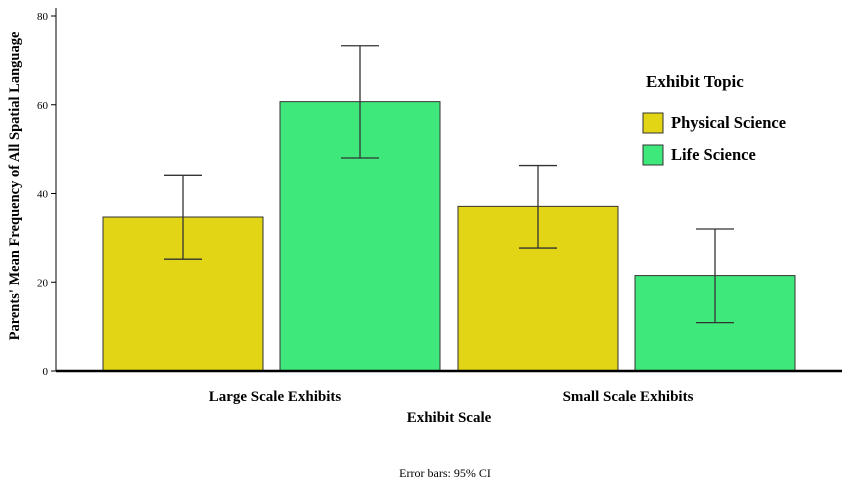 The height and width of the screenshot is (483, 850). I want to click on error-bars-note: Error bars: 95% CI, so click(445, 473).